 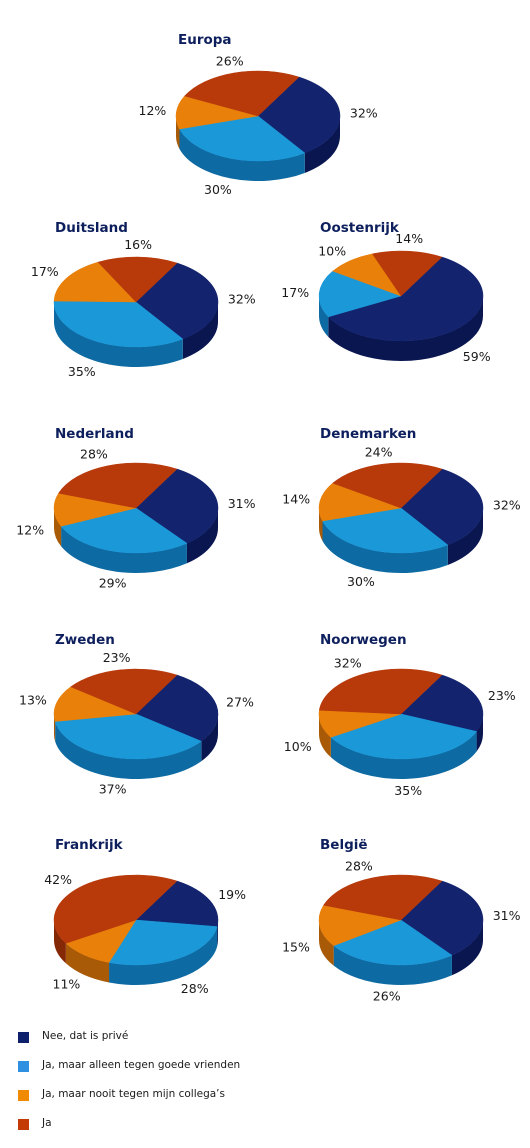 I want to click on pie-chart-2: Oostenrijk 59% 17% 10% 14%, so click(x=385, y=292).